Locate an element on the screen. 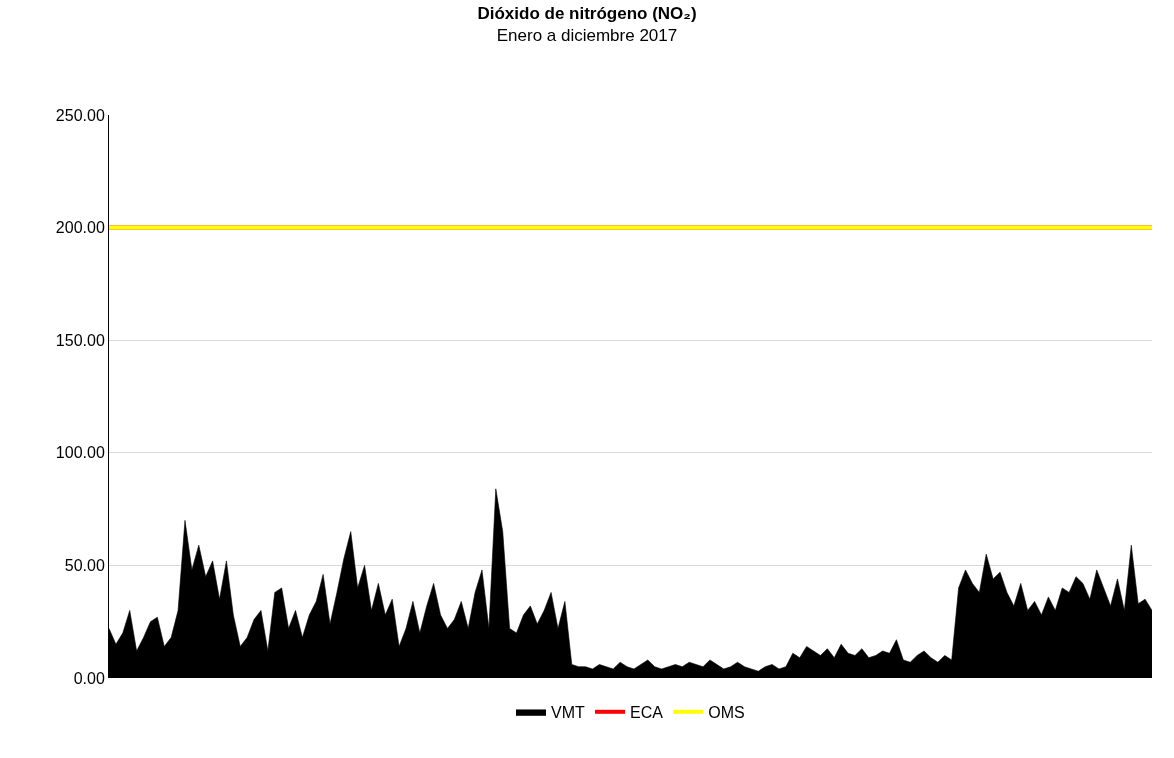 This screenshot has height=758, width=1174. chart-subtitle: Enero a diciembre 2017 is located at coordinates (587, 36).